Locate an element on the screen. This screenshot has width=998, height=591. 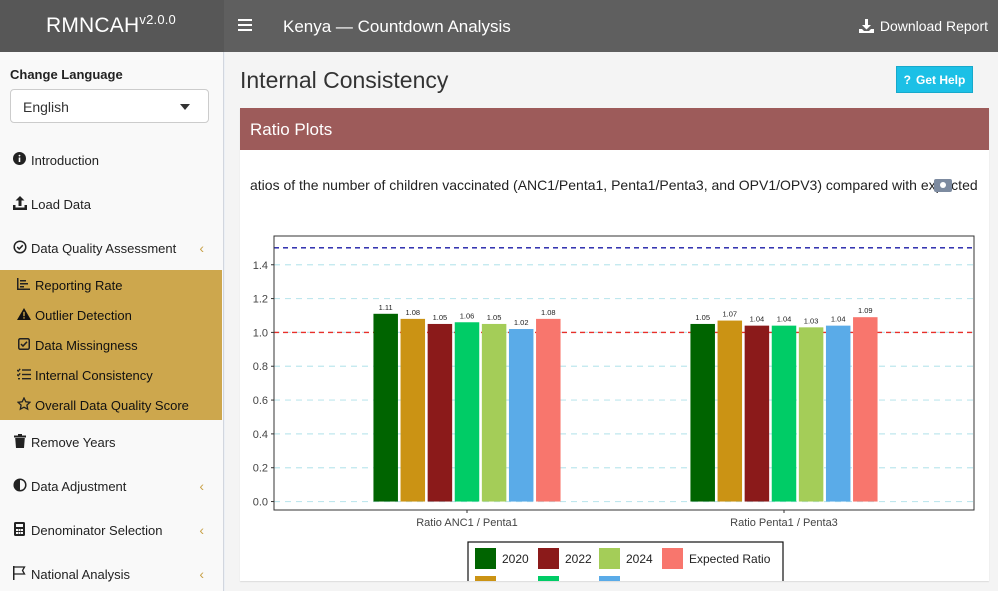
sidebar-item-data-adjustment: Data Adjustment ‹ is located at coordinates (111, 486).